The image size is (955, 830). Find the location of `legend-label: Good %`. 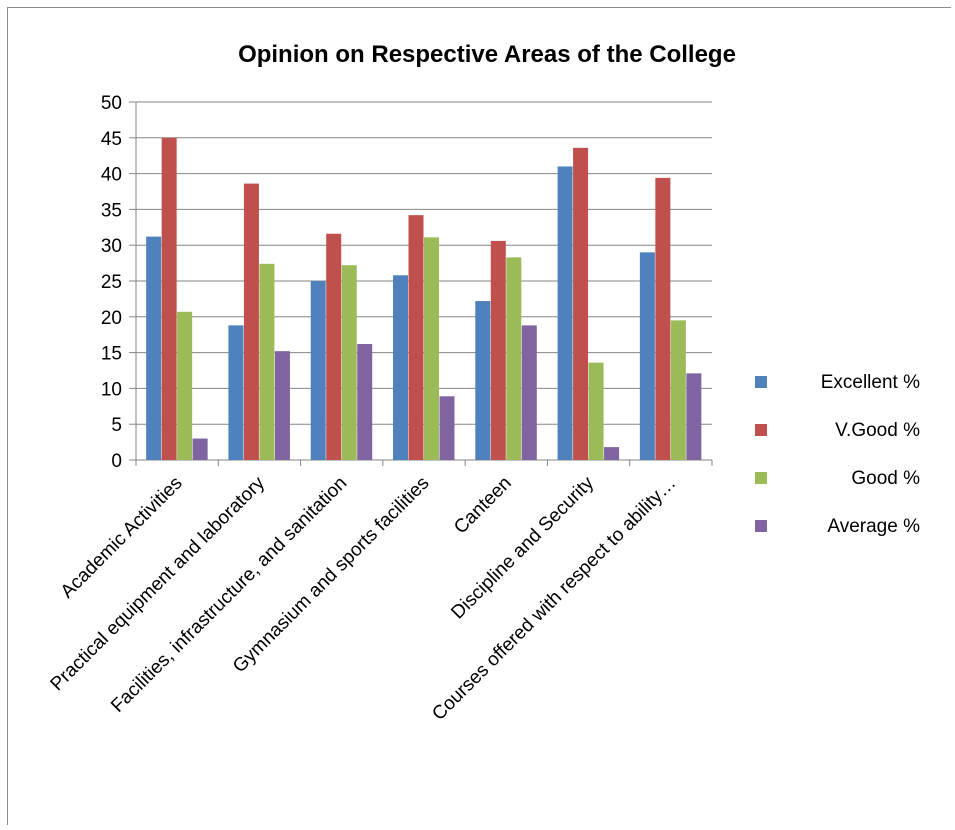

legend-label: Good % is located at coordinates (885, 478).